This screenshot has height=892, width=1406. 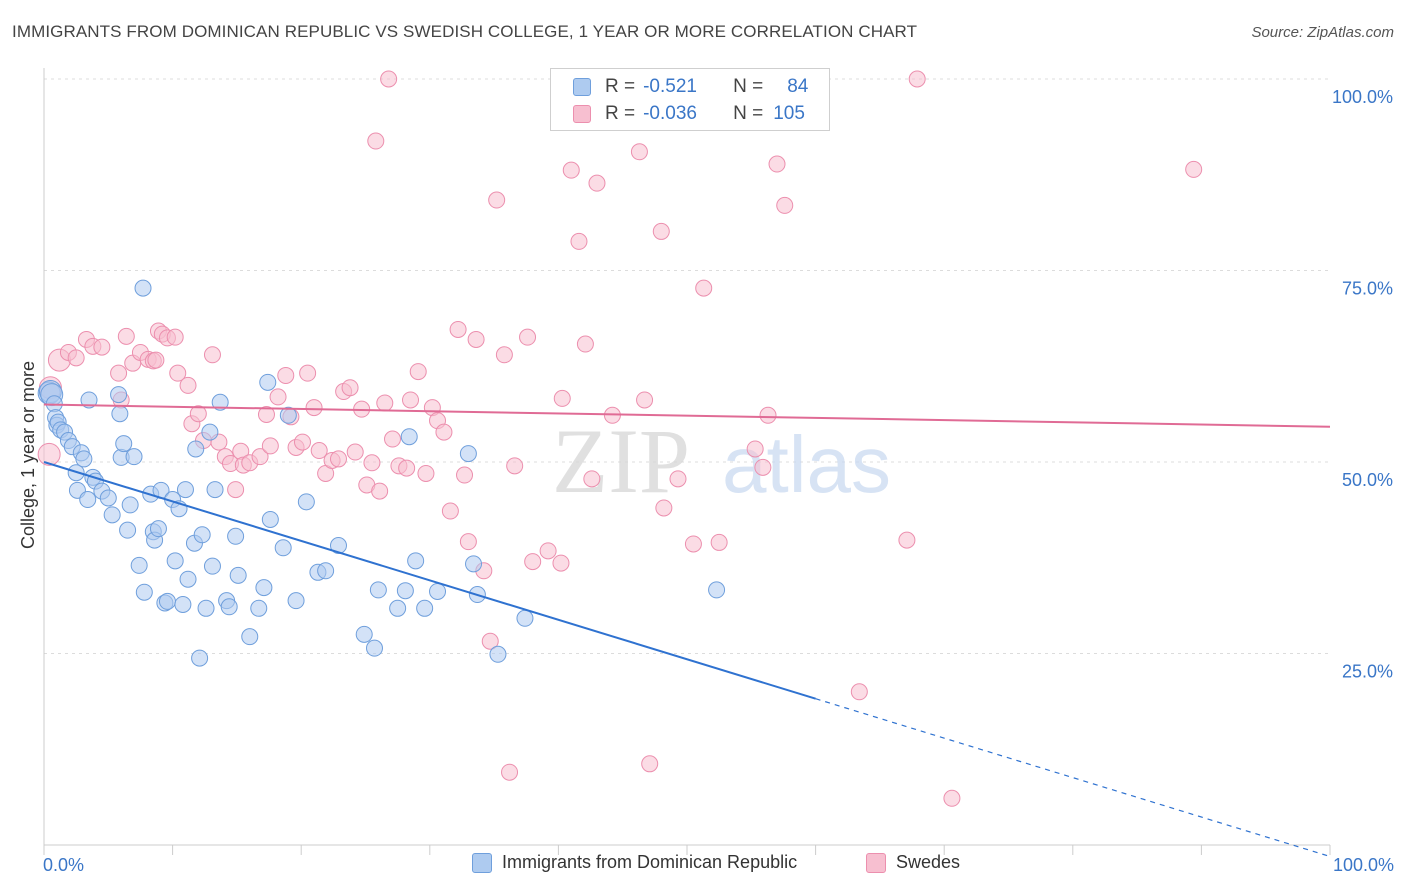 I want to click on legend-row-swedes: R = -0.036 N = 105, so click(x=689, y=114).